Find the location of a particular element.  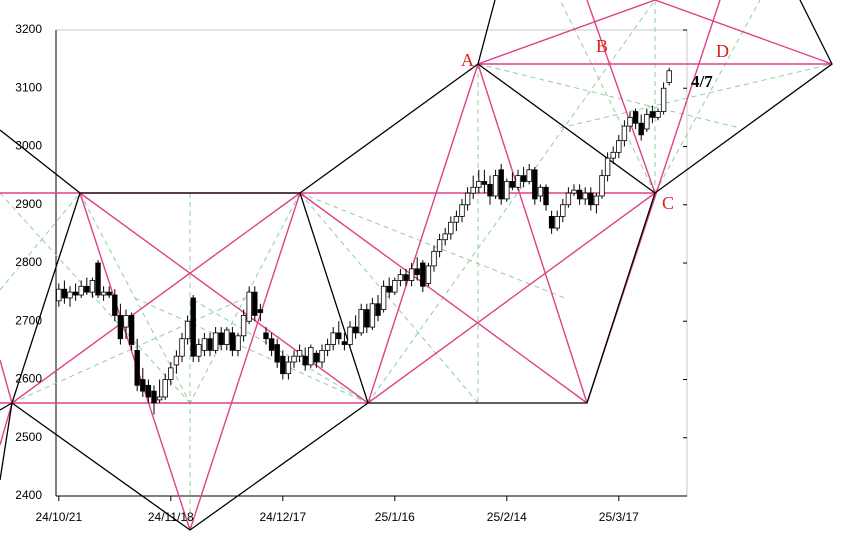

x-tick-label: 25/2/14 is located at coordinates (507, 517).